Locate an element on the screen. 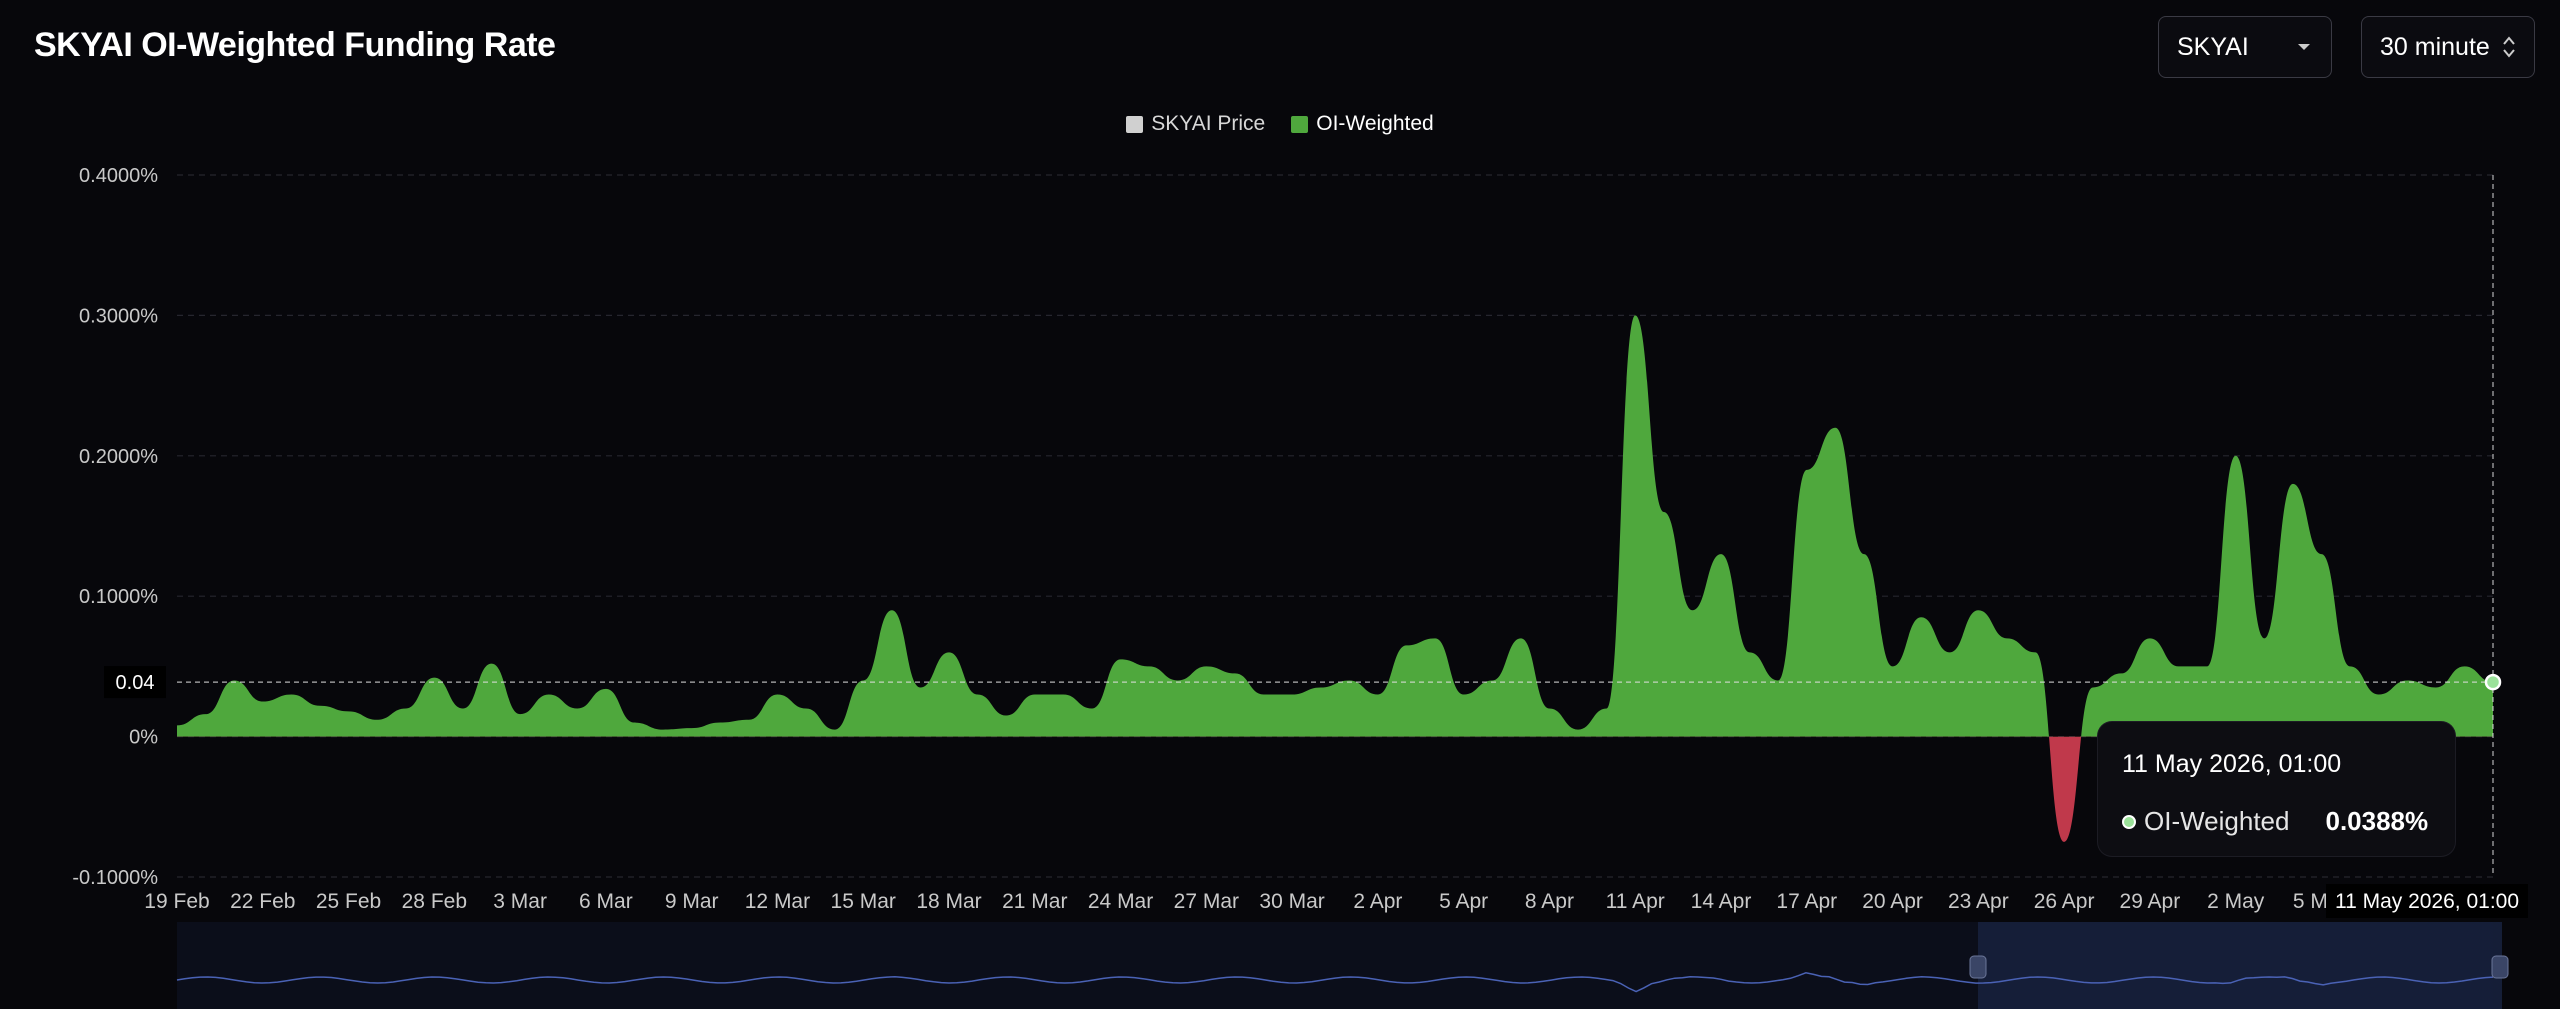 The width and height of the screenshot is (2560, 1009). navigator-handle-left is located at coordinates (1978, 967).